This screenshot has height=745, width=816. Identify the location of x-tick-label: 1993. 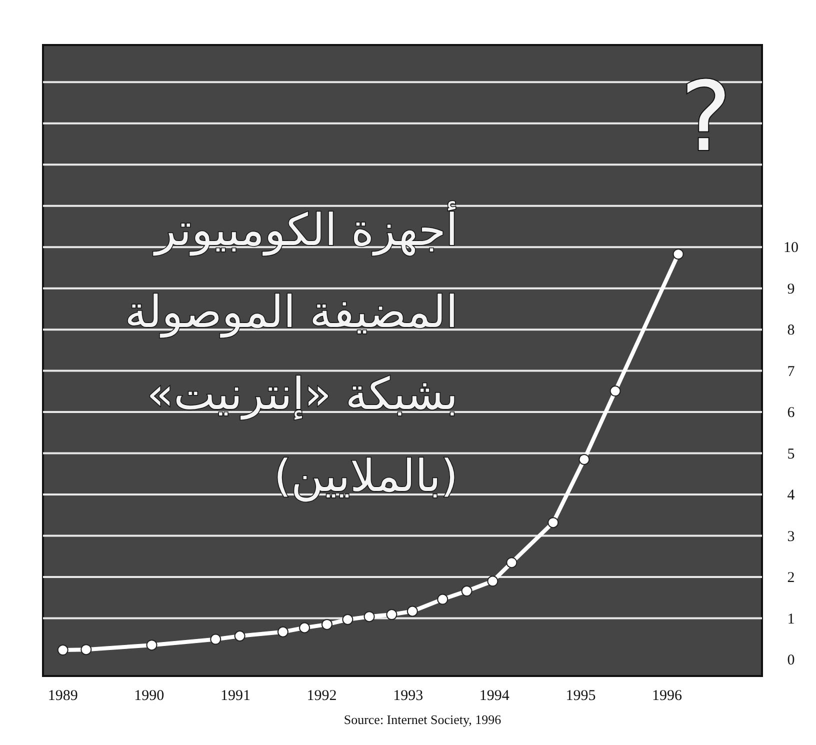
(408, 696).